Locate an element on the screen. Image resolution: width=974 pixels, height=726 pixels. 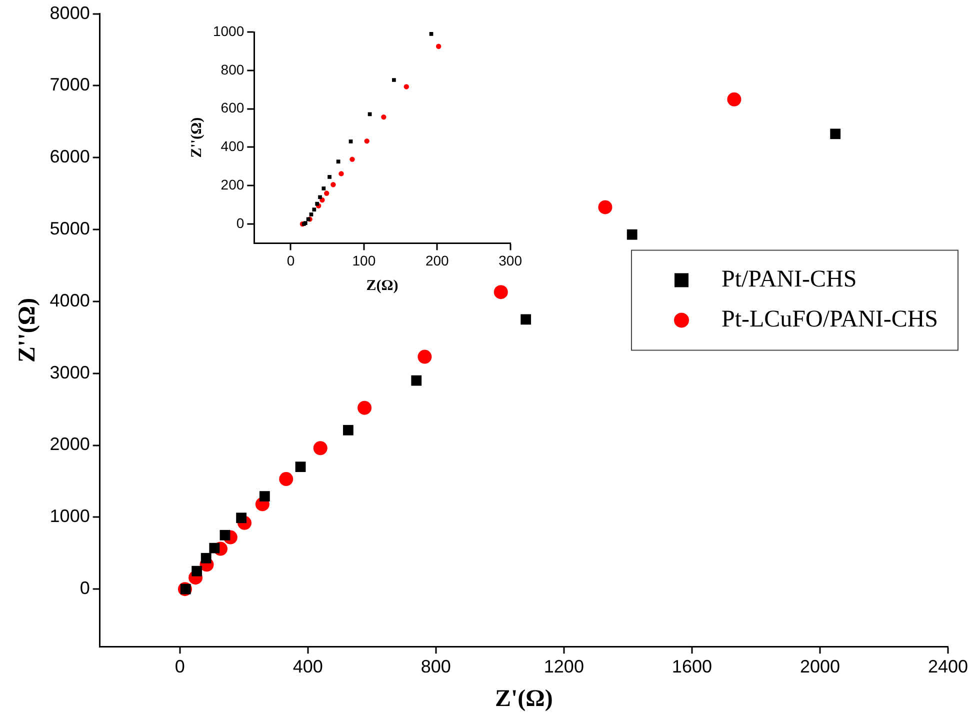
x-tick-label: 1200 is located at coordinates (564, 666).